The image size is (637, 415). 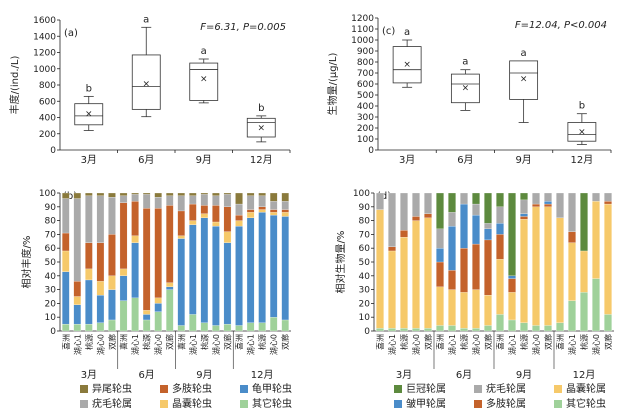 I want to click on legend-entry: 晶囊轮属, so click(x=586, y=388).